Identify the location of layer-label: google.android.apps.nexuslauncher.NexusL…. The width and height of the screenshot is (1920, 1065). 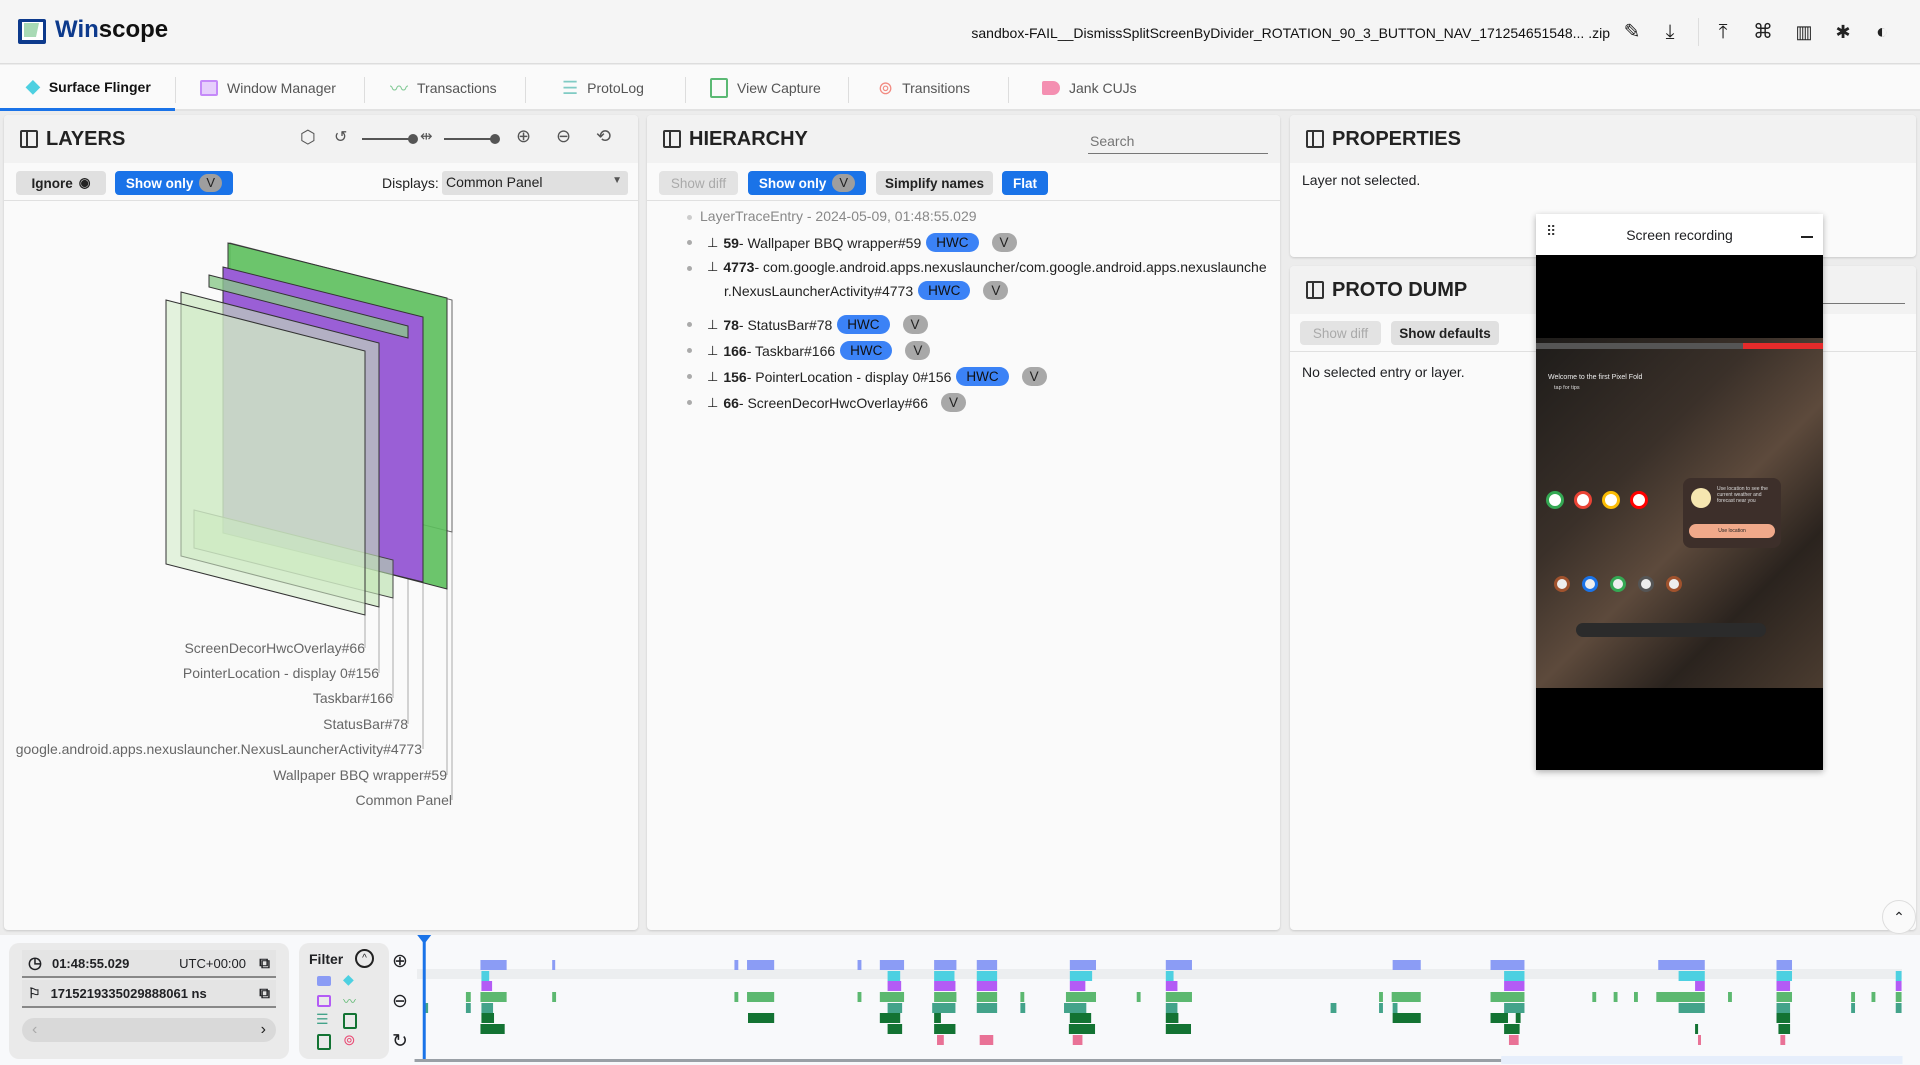
(218, 749).